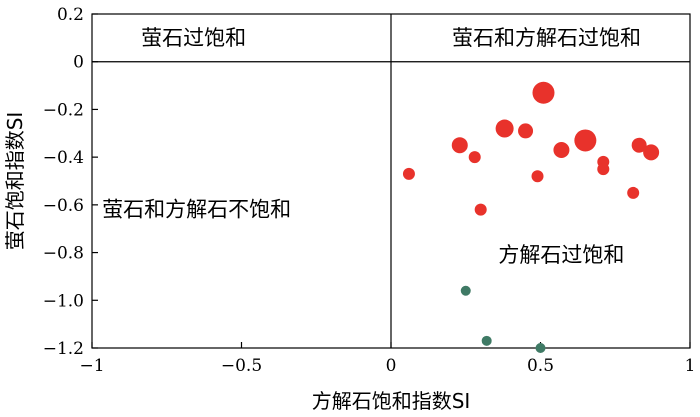  What do you see at coordinates (193, 38) in the screenshot?
I see `region-label: 萤石过饱和` at bounding box center [193, 38].